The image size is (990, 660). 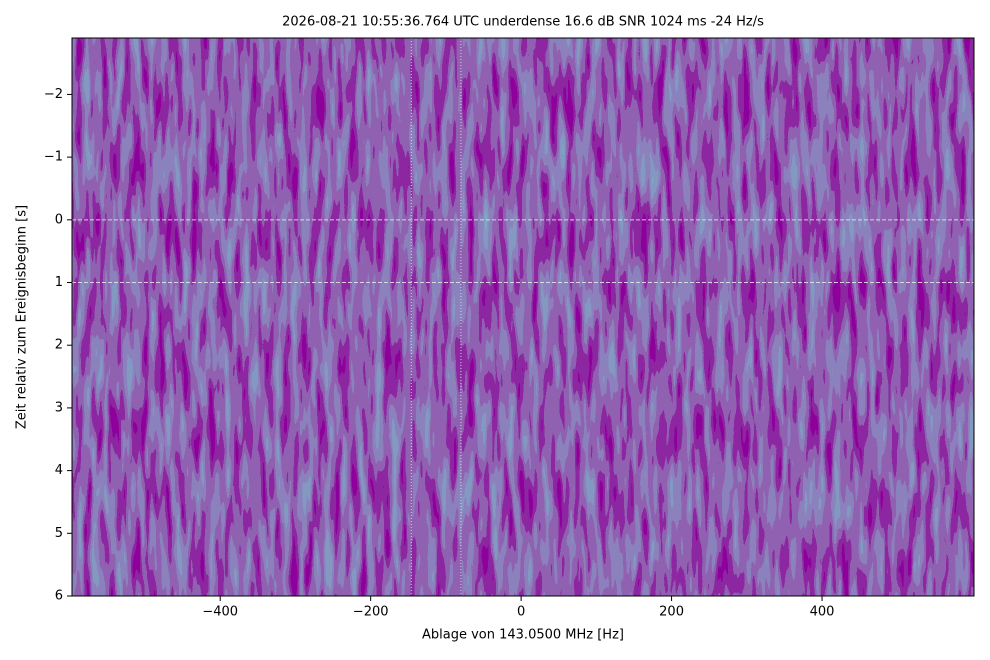 I want to click on y-tick-label: −1, so click(x=53, y=157).